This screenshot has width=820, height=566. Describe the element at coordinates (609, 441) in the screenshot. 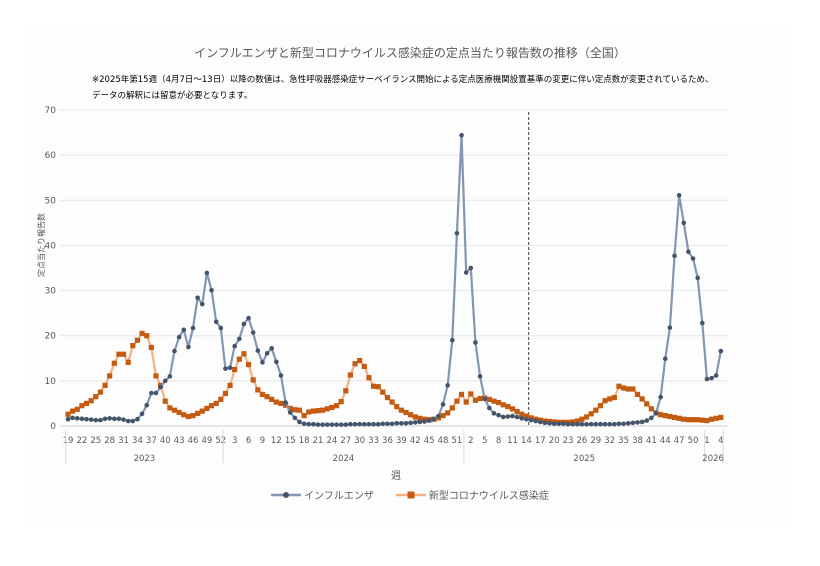

I see `x-tick-label: 32` at that location.